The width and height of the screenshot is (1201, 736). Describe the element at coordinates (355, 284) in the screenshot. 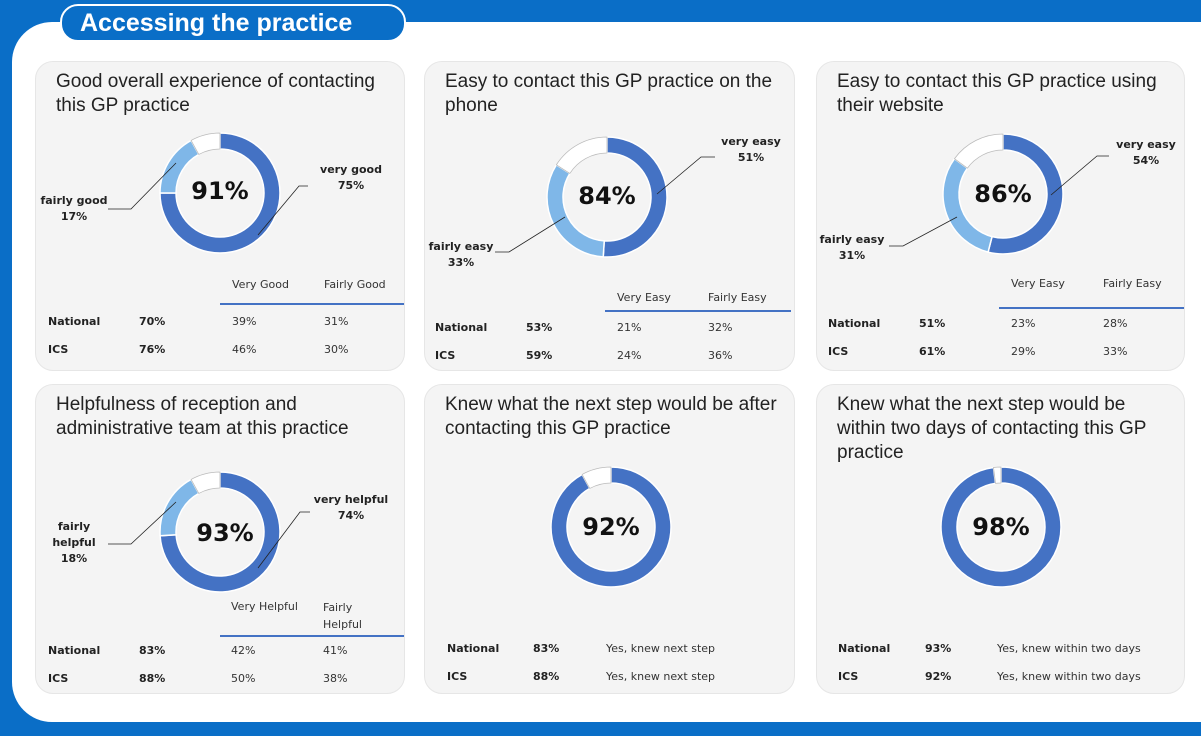

I see `col-header: Fairly Good` at that location.